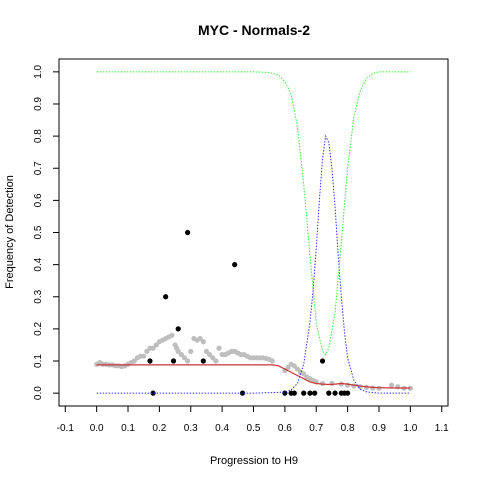 The width and height of the screenshot is (480, 485). I want to click on y-tick-label: 0.3, so click(38, 296).